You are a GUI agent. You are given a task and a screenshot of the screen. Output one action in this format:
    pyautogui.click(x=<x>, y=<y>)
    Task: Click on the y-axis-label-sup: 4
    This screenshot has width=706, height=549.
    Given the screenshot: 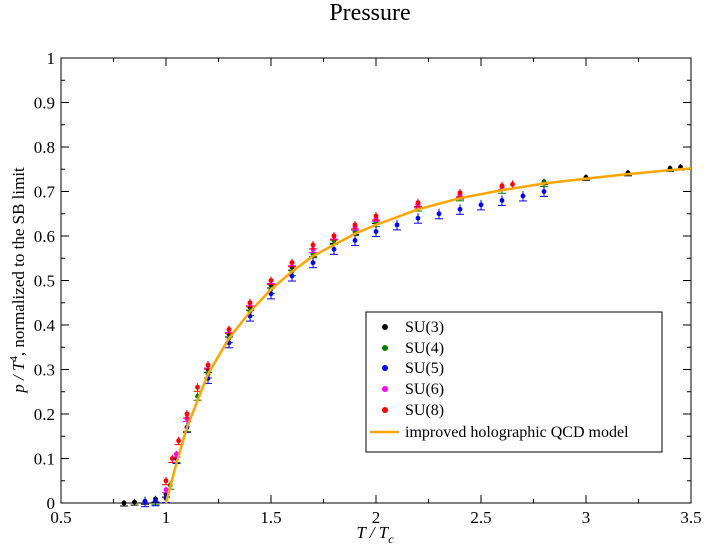 What is the action you would take?
    pyautogui.click(x=14, y=359)
    